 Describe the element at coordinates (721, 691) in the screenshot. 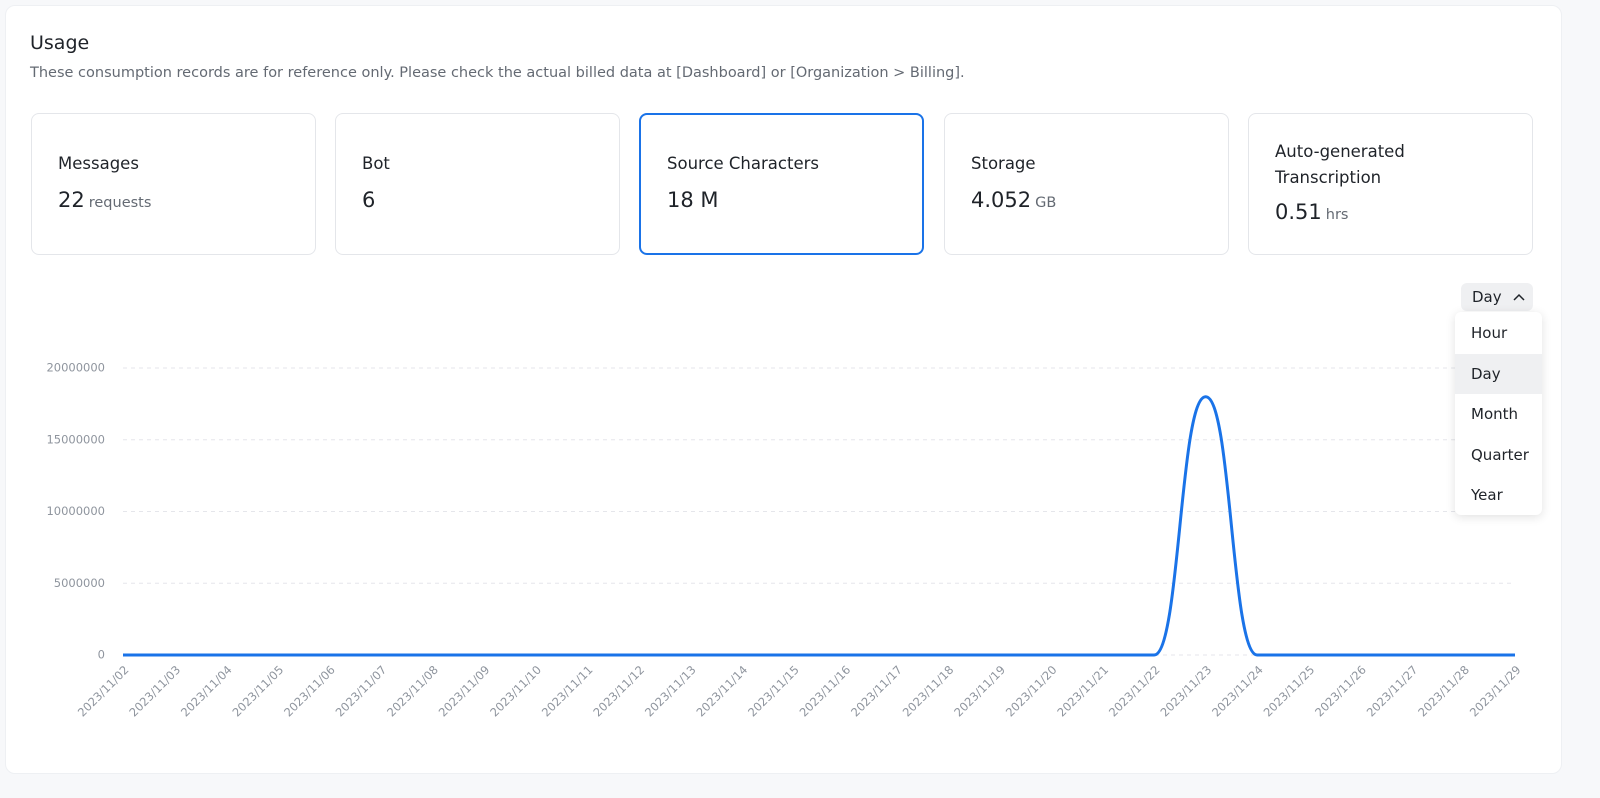

I see `x-tick-label: 2023/11/14` at that location.